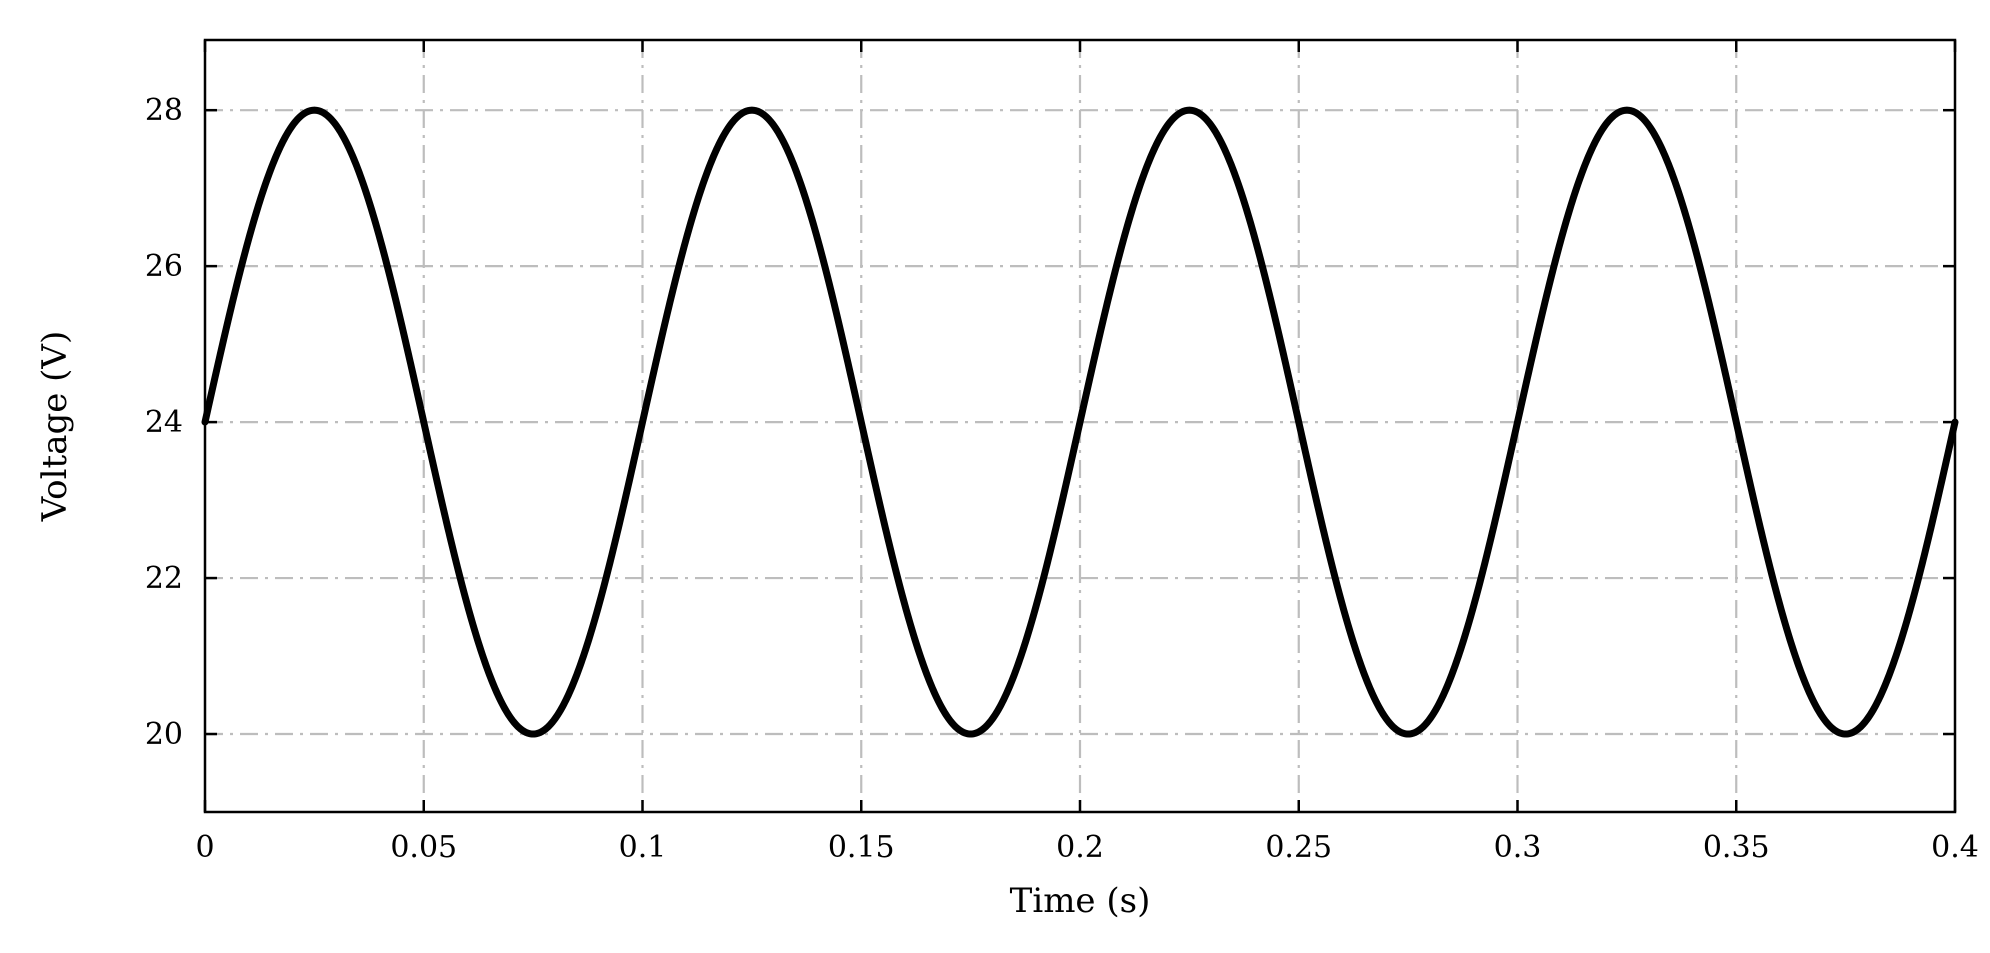 This screenshot has height=953, width=1990. I want to click on y-tick-label: 20, so click(164, 734).